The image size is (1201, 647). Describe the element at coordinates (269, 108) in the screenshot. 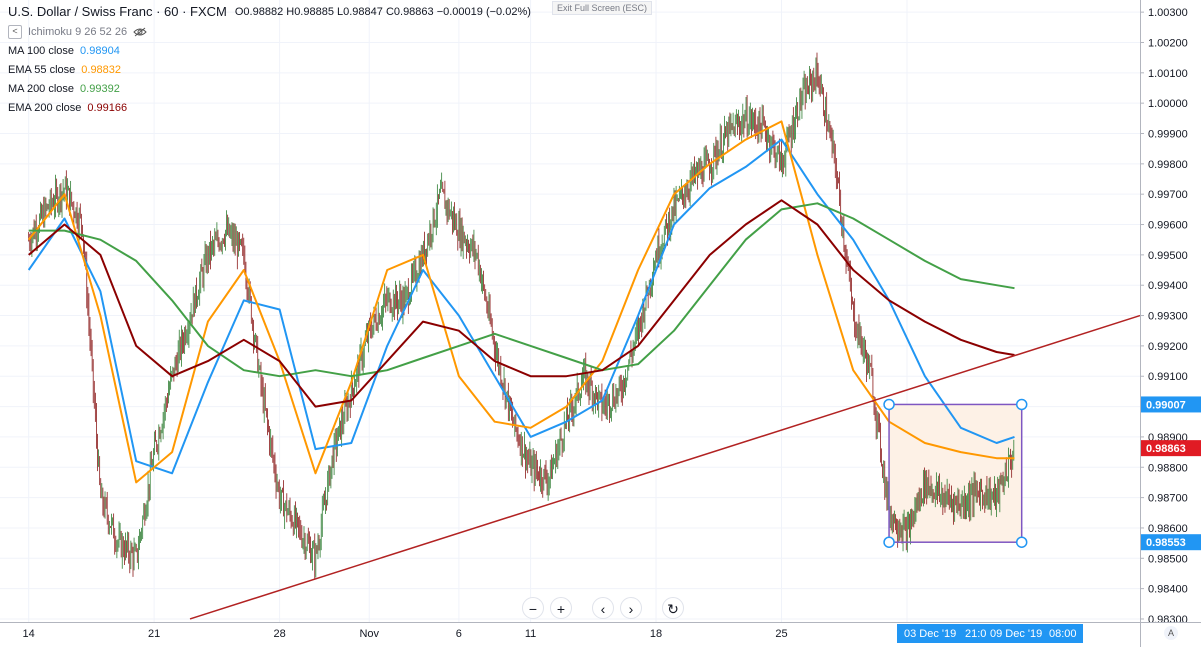

I see `indicator-ema200: EMA 200 close 0.99166` at that location.